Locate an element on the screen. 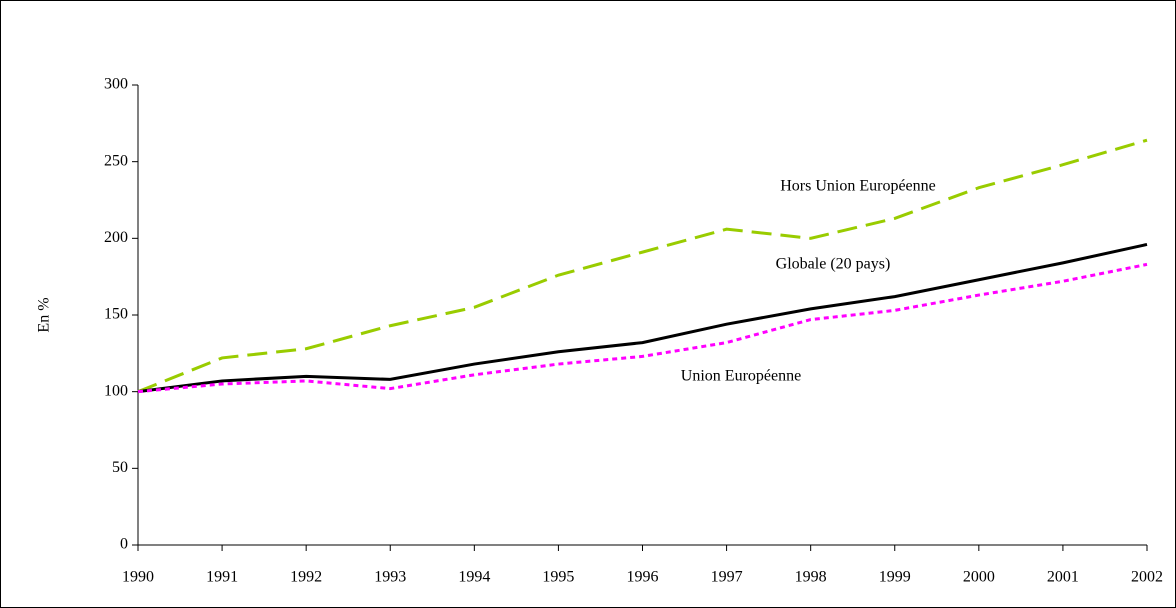  x-tick-label: 1995 is located at coordinates (558, 577).